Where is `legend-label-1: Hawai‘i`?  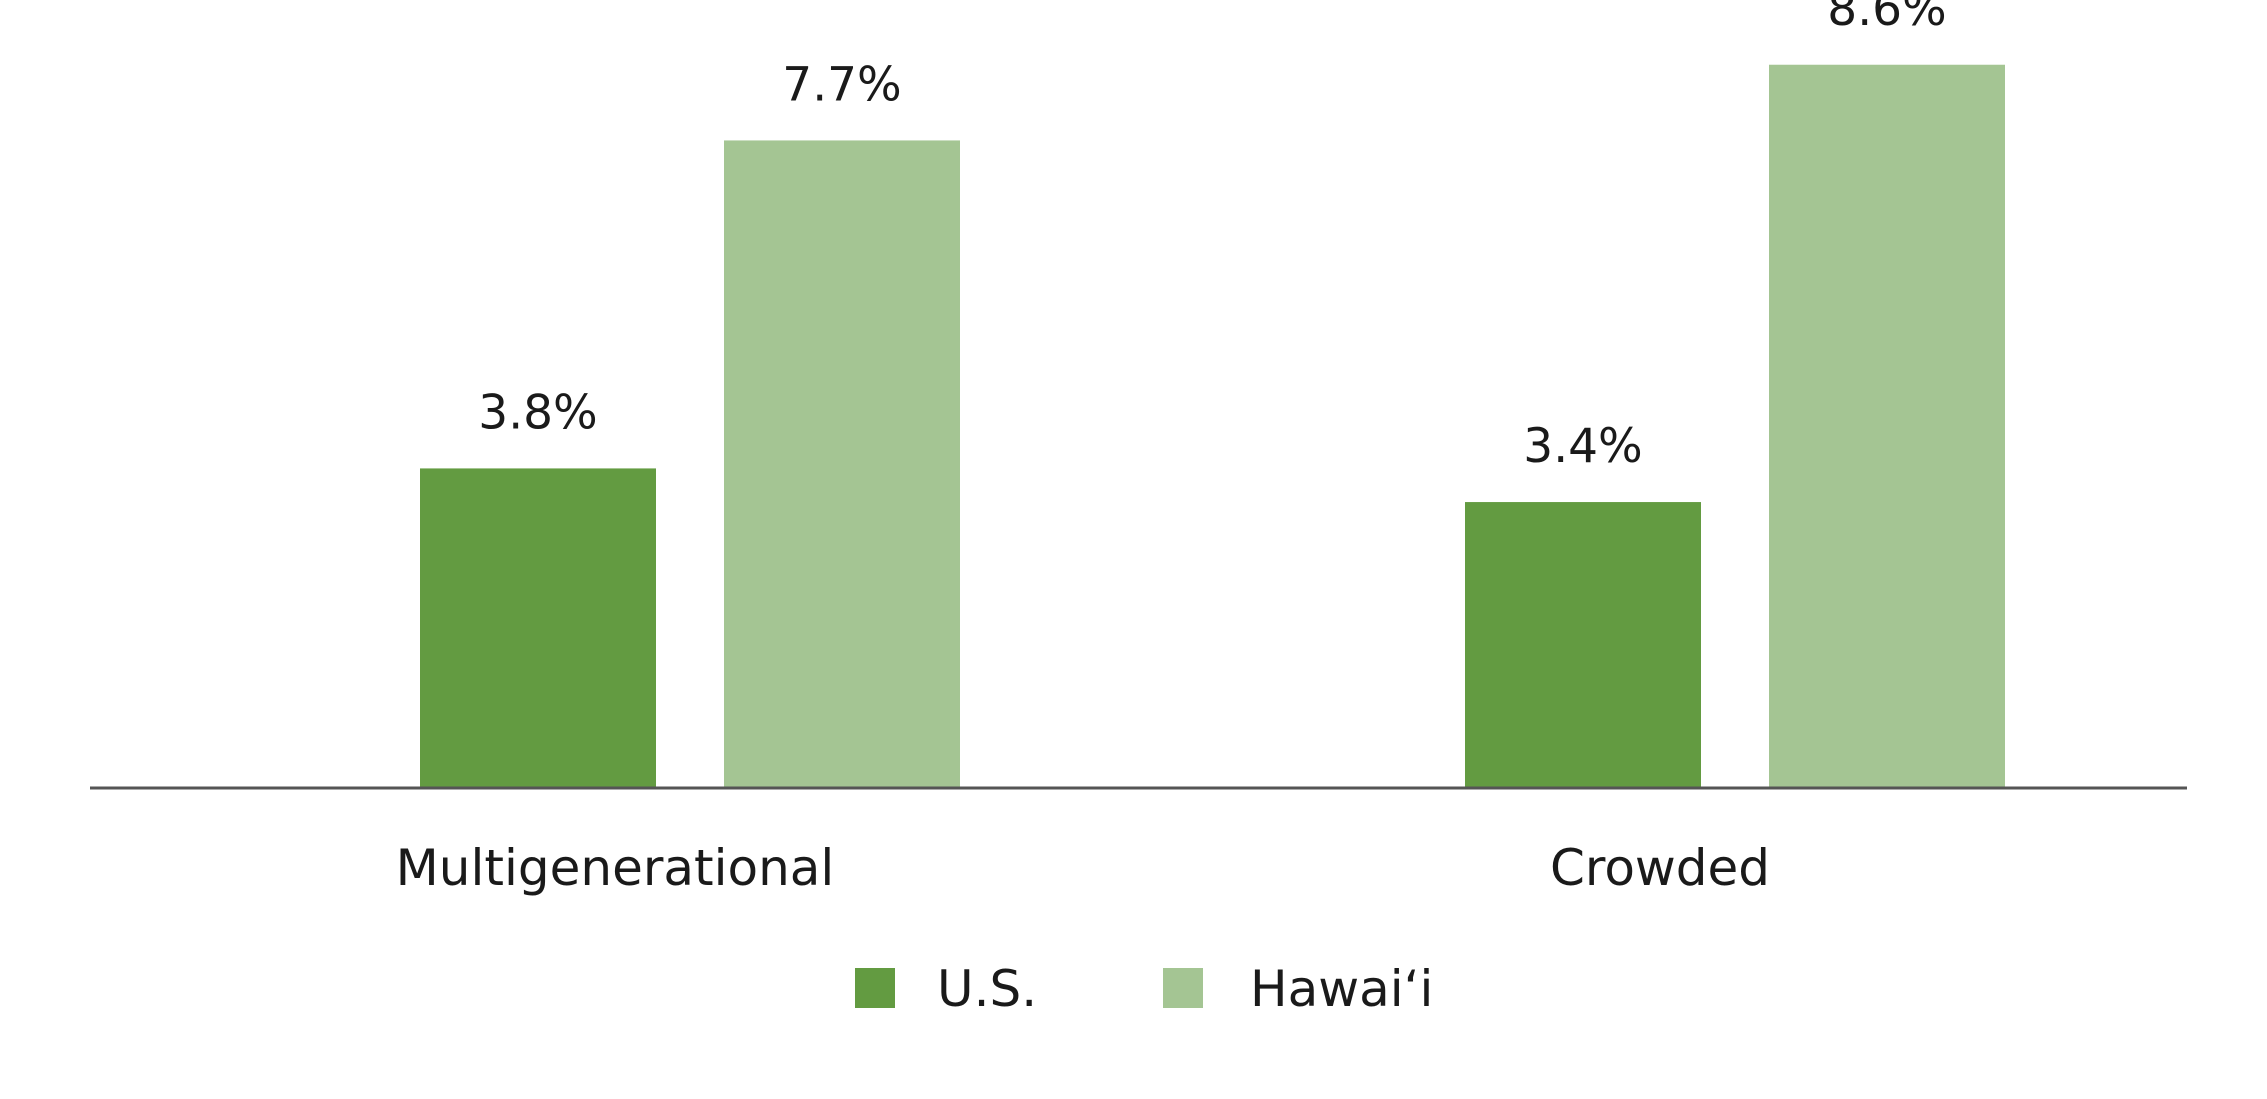
legend-label-1: Hawai‘i is located at coordinates (1341, 989).